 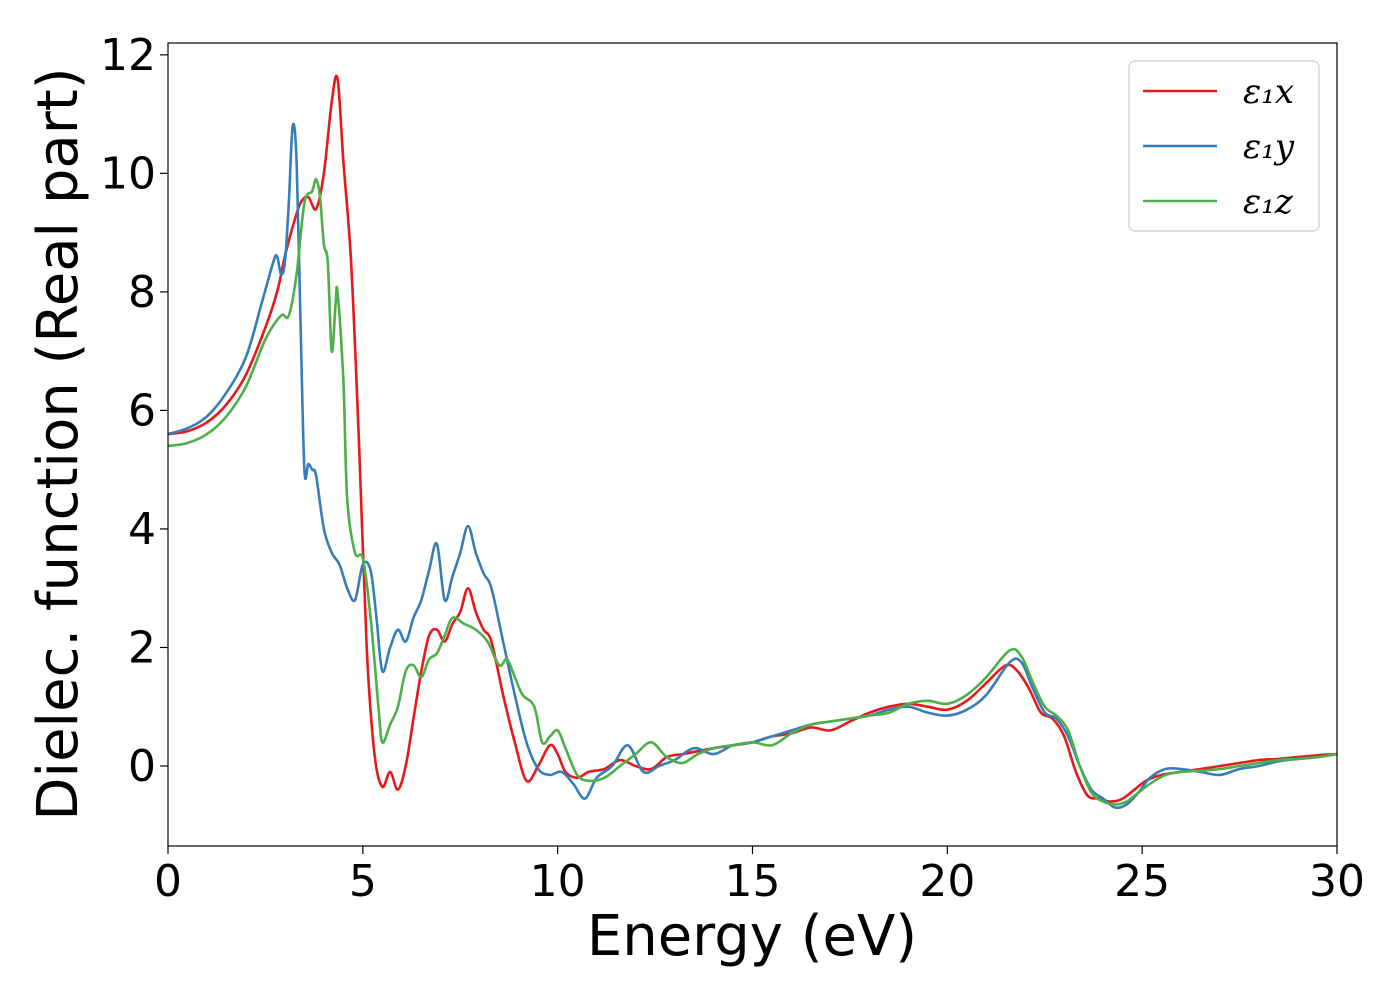 What do you see at coordinates (142, 647) in the screenshot?
I see `y-tick-label: 2` at bounding box center [142, 647].